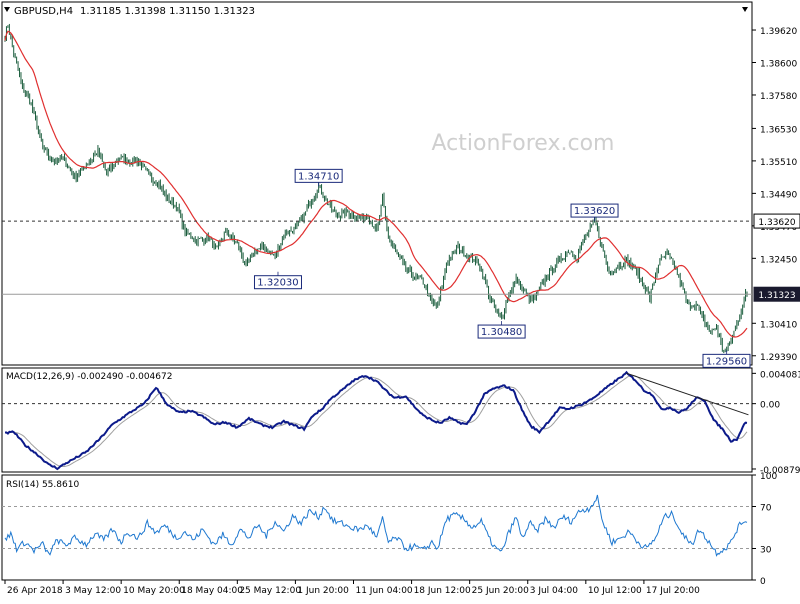 This screenshot has width=800, height=604. What do you see at coordinates (93, 591) in the screenshot?
I see `x-tick-label: 3 May 12:00` at bounding box center [93, 591].